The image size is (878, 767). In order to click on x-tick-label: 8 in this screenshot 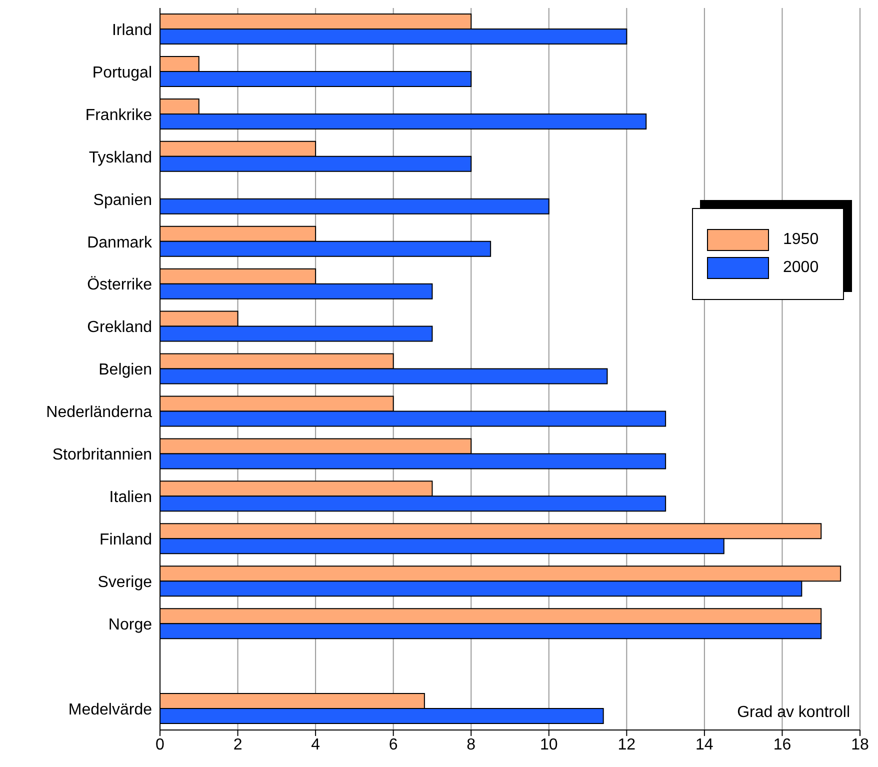, I will do `click(471, 745)`.